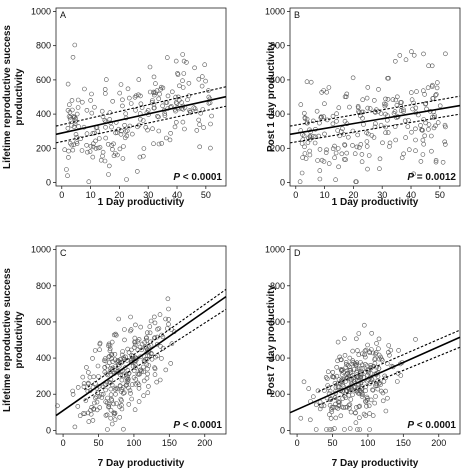  Describe the element at coordinates (375, 120) in the screenshot. I see `regression-line` at that location.